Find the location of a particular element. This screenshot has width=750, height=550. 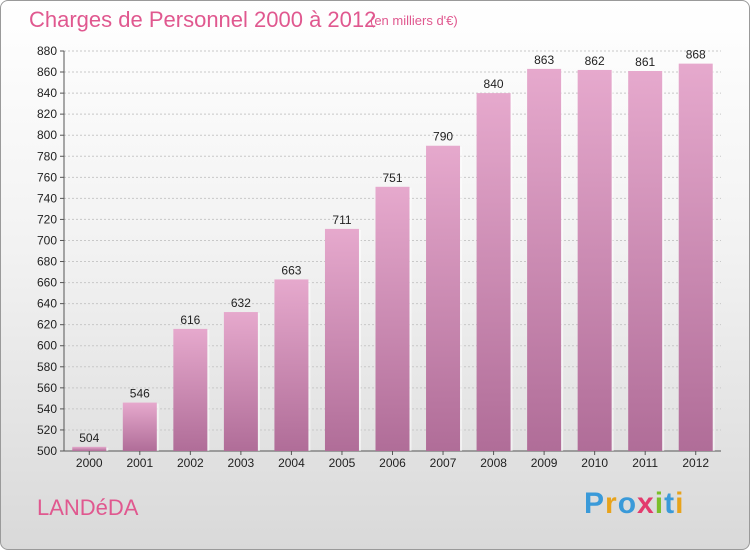

chart-subtitle: (en milliers d'€) is located at coordinates (414, 20).